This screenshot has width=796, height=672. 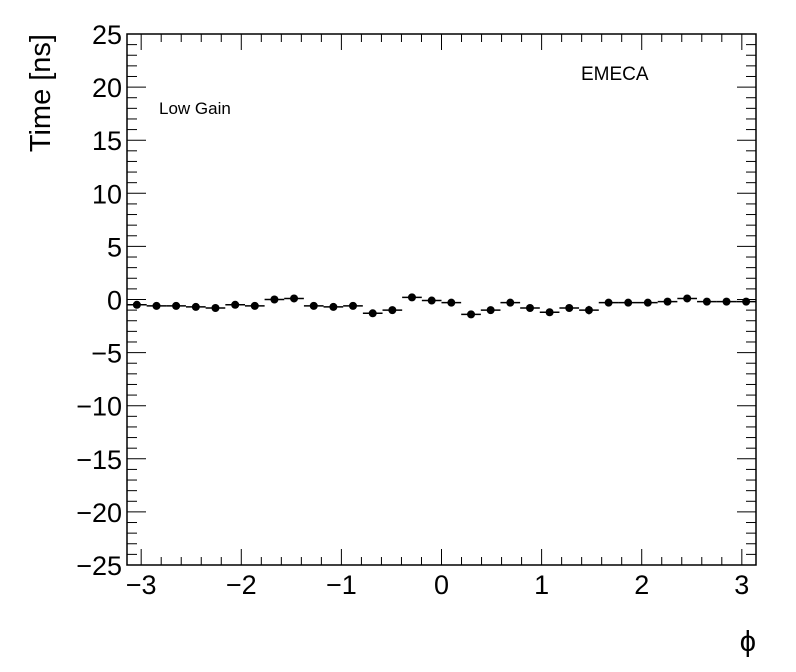 What do you see at coordinates (114, 247) in the screenshot?
I see `y-tick-label: 5` at bounding box center [114, 247].